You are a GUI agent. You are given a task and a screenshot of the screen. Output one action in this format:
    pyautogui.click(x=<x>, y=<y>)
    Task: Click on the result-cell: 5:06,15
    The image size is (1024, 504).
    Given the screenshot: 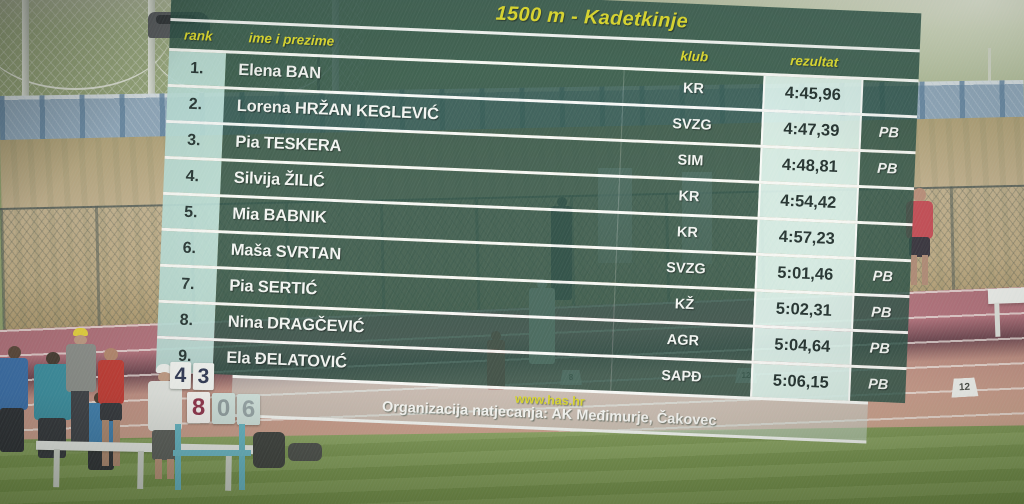 What is the action you would take?
    pyautogui.click(x=801, y=382)
    